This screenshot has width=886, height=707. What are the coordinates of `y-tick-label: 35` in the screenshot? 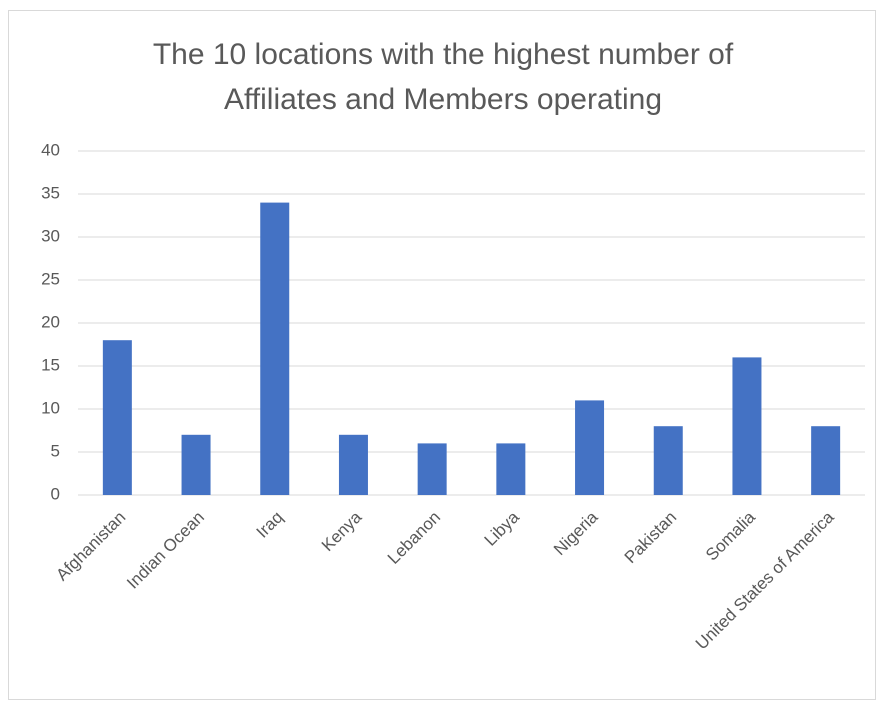 It's located at (50, 192).